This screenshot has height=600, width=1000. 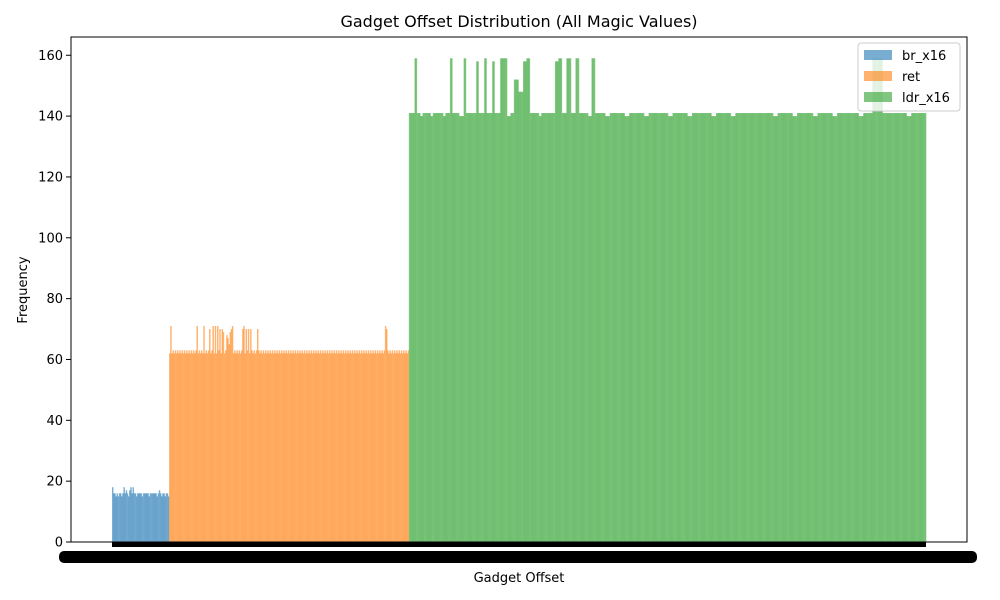 I want to click on x-axis, so click(x=518, y=552).